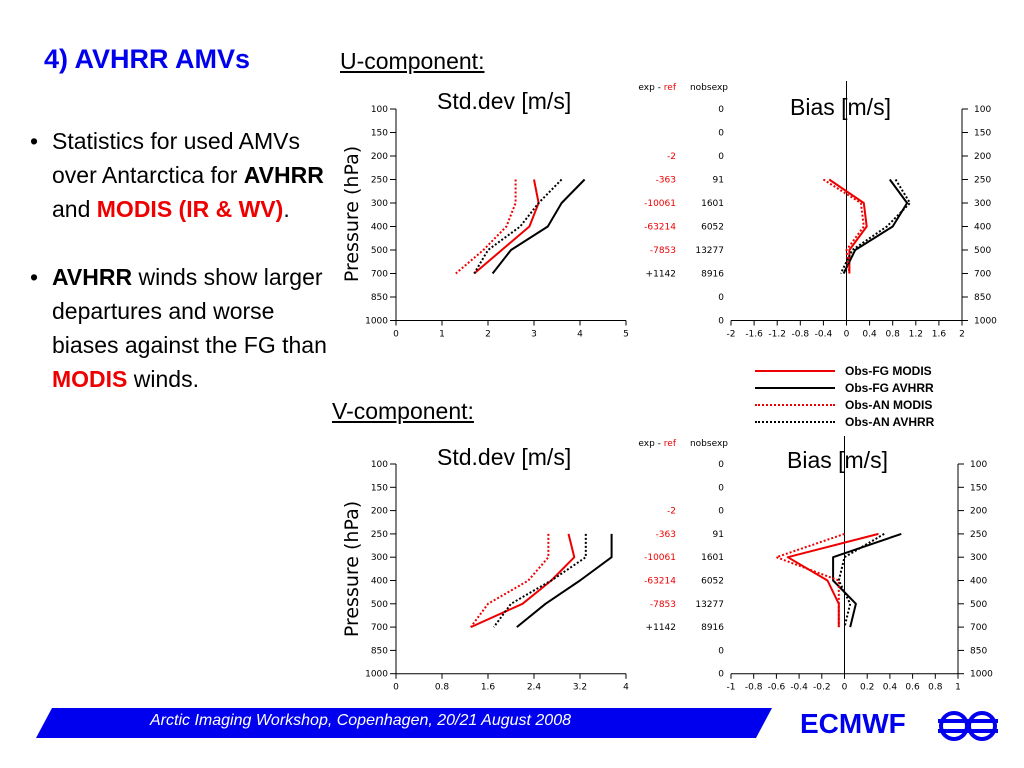  I want to click on y-tick-label: 400, so click(982, 228).